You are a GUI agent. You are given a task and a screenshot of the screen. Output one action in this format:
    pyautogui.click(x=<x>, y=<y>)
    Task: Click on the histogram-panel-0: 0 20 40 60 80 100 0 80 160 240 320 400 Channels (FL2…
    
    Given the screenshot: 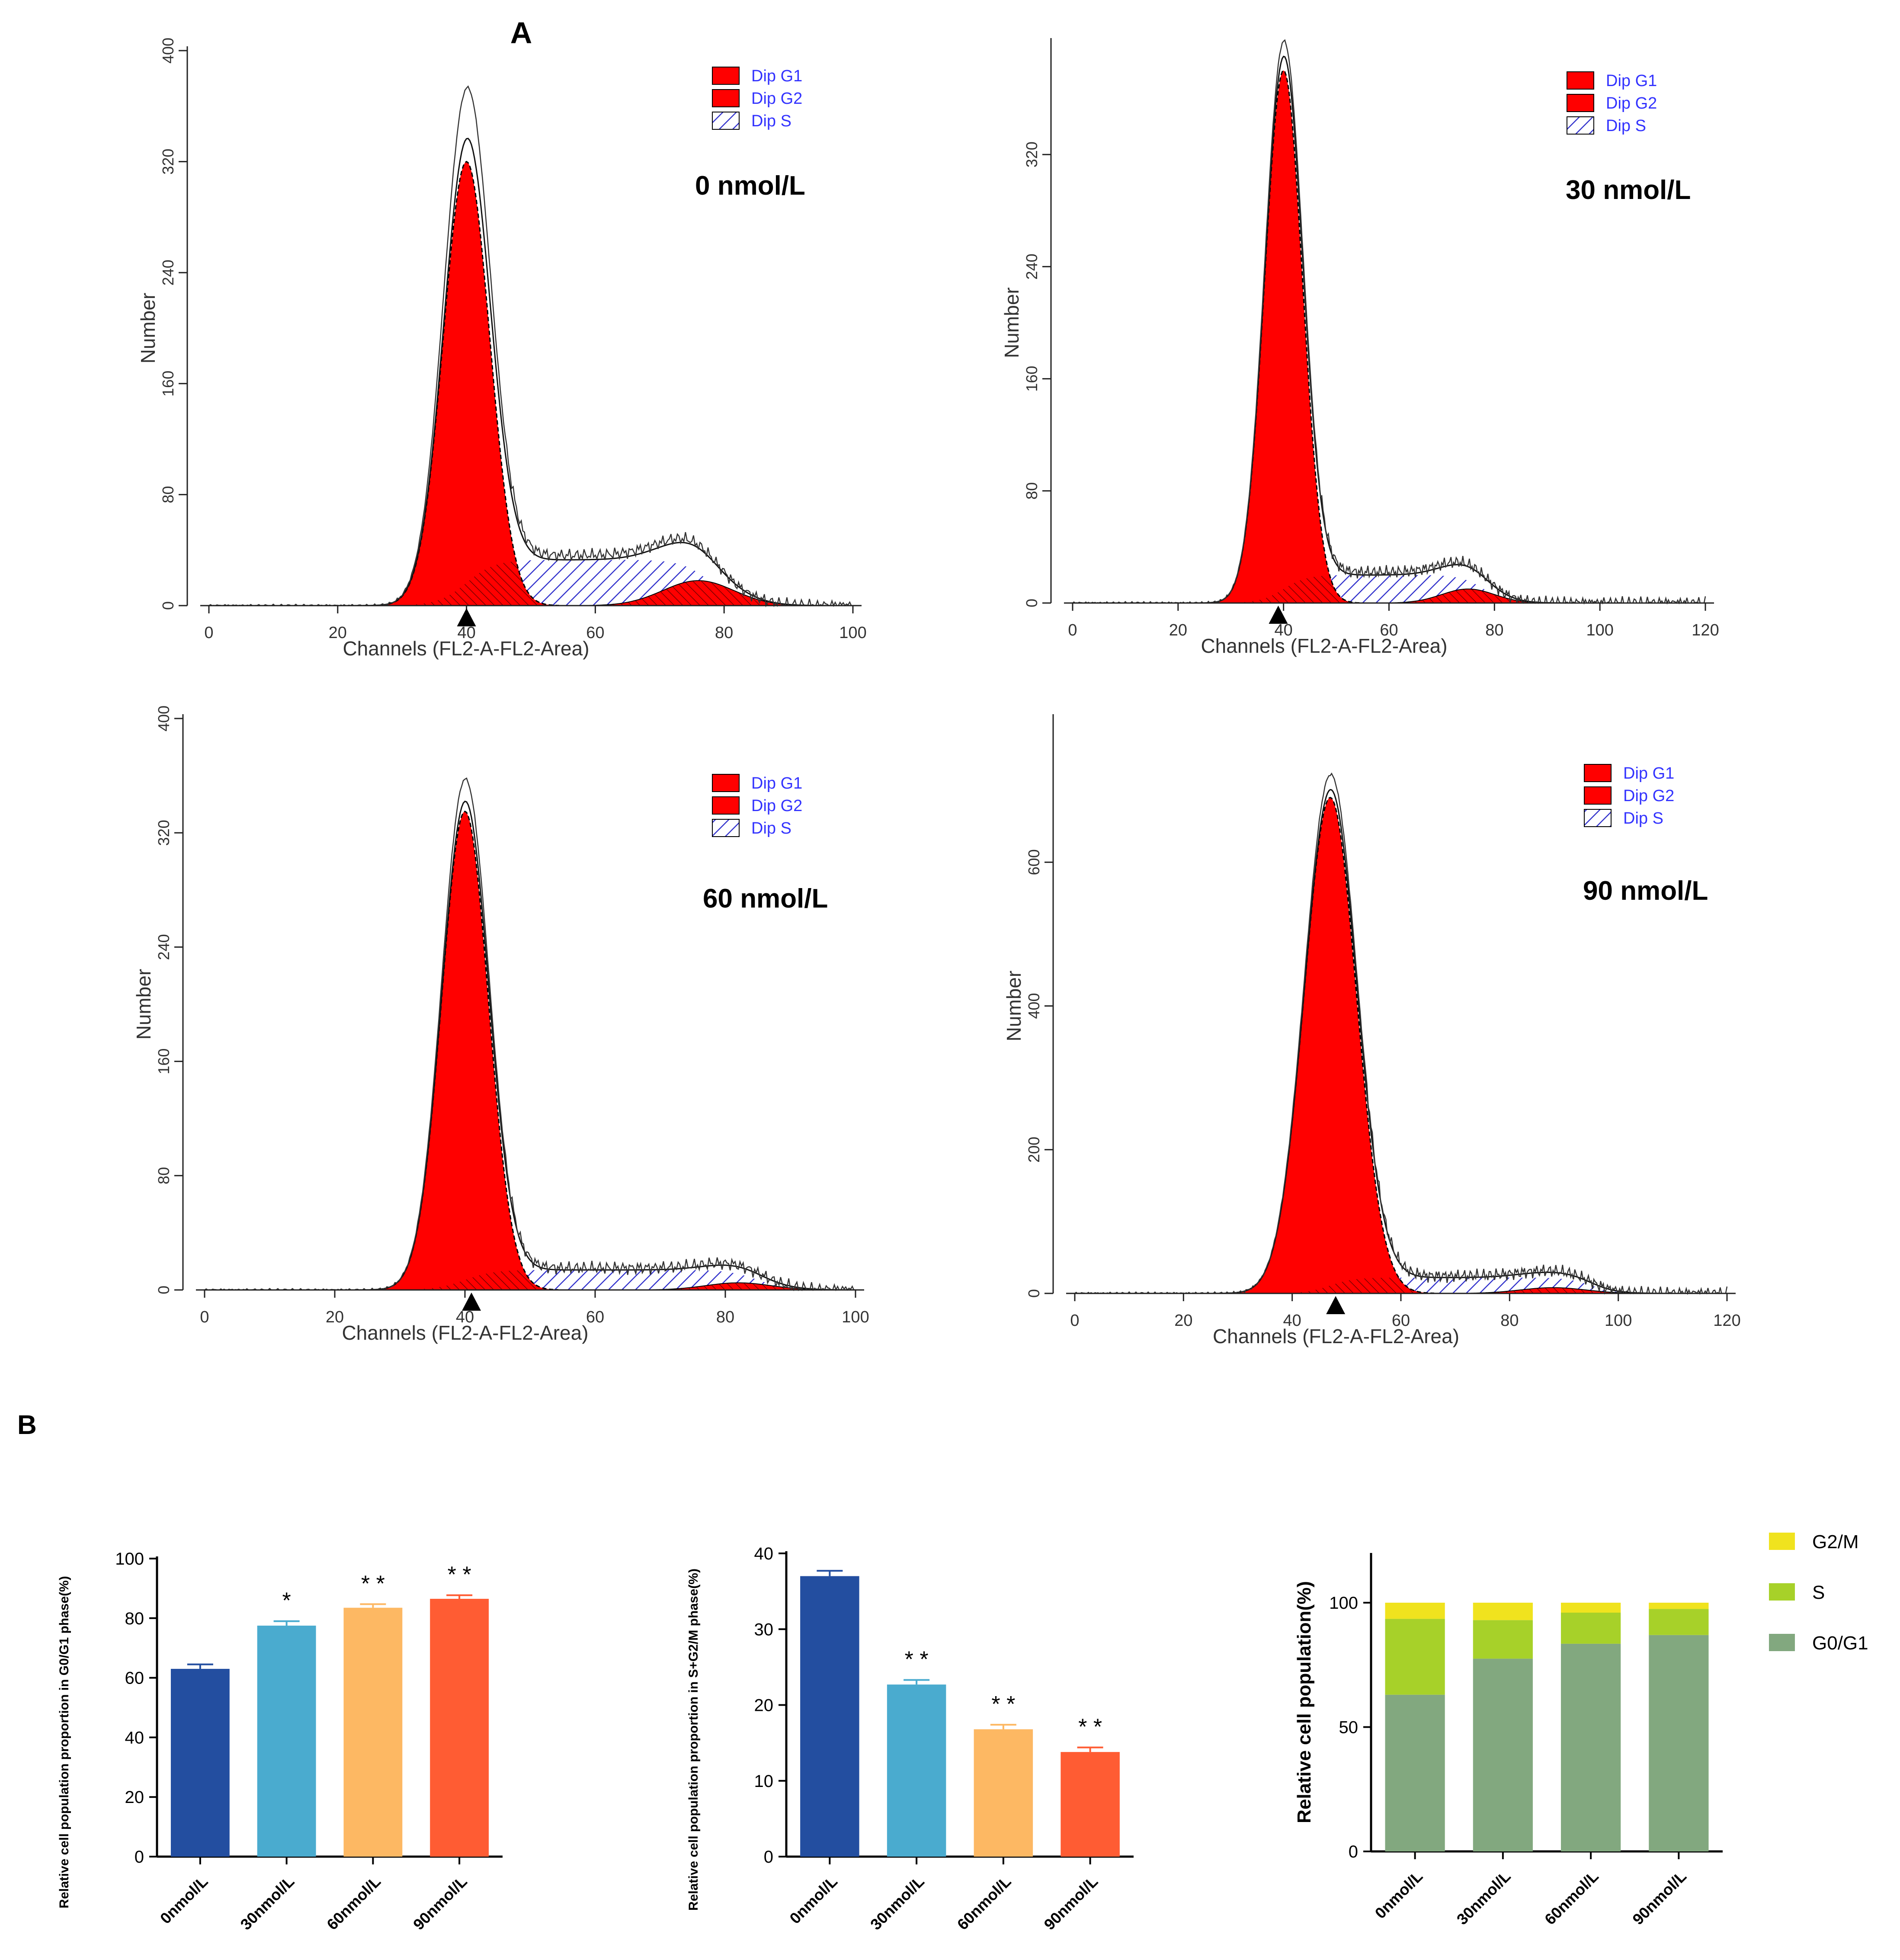 What is the action you would take?
    pyautogui.click(x=502, y=349)
    